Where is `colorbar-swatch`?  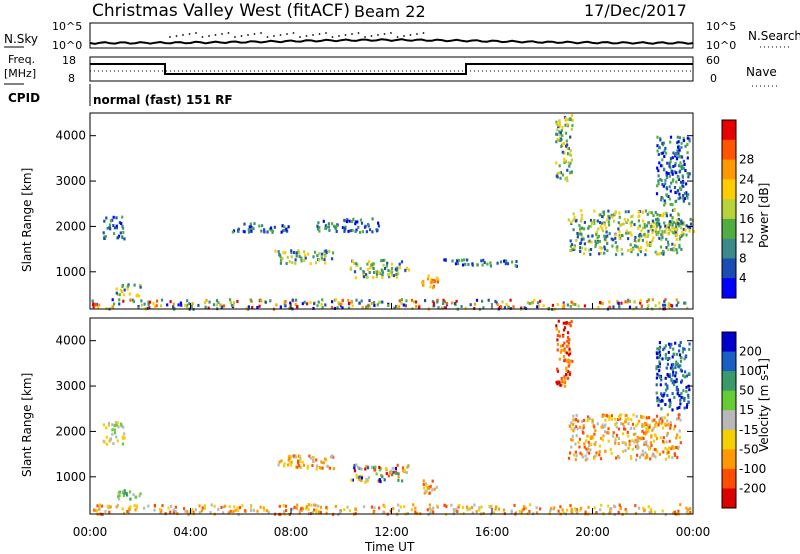 colorbar-swatch is located at coordinates (729, 459).